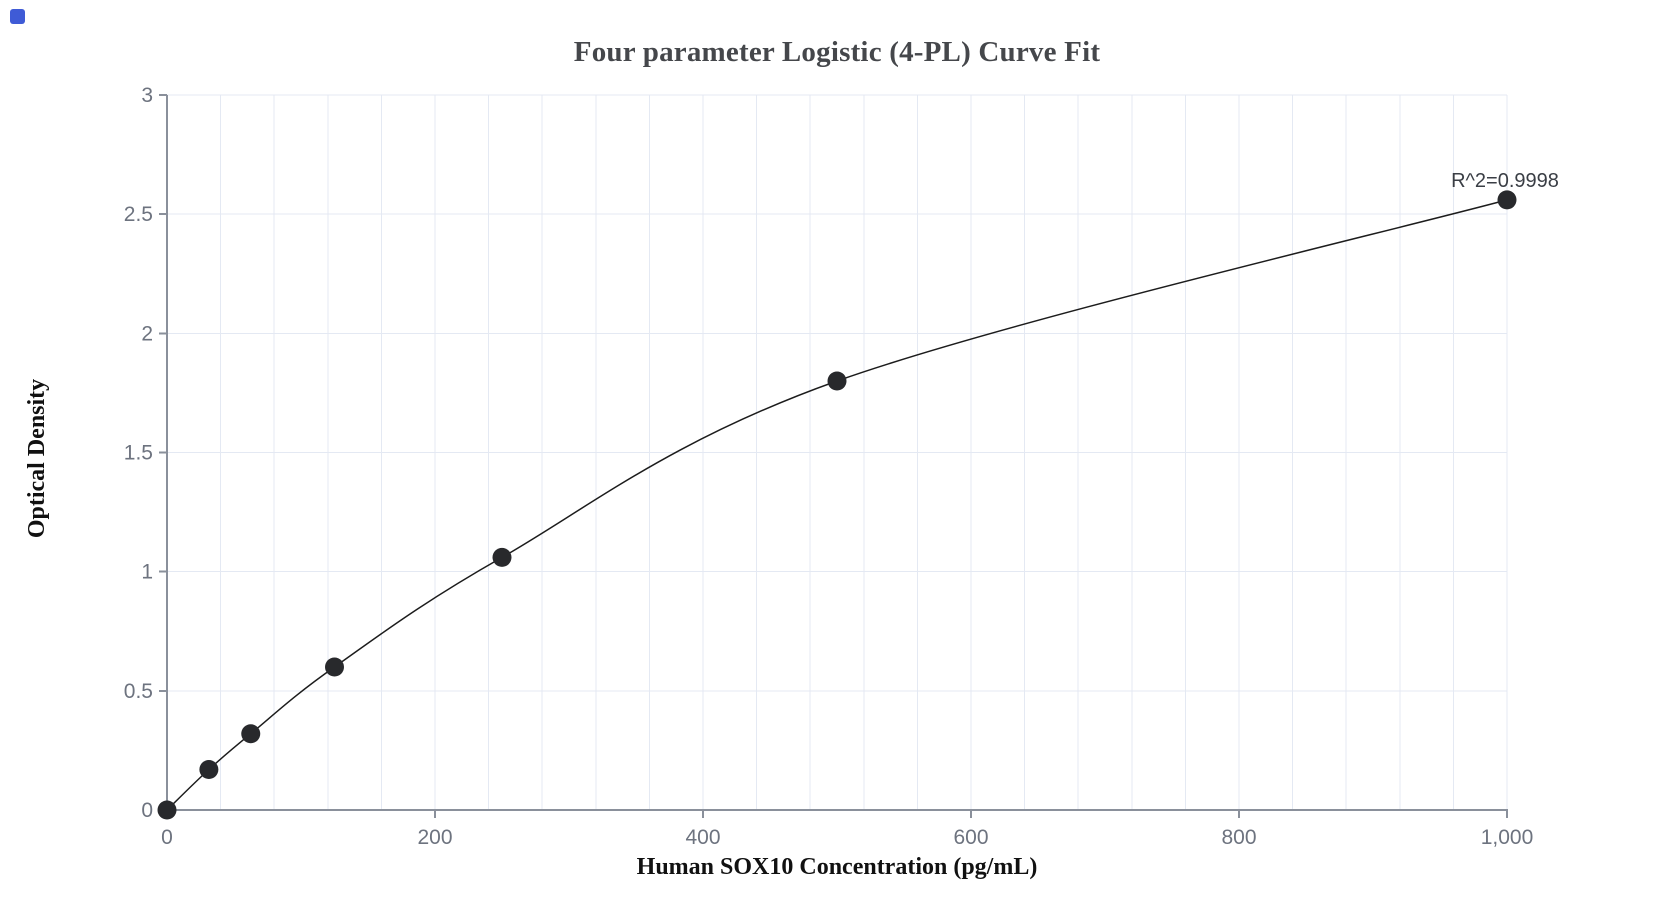 This screenshot has height=924, width=1673. What do you see at coordinates (434, 837) in the screenshot?
I see `x-tick-label: 200` at bounding box center [434, 837].